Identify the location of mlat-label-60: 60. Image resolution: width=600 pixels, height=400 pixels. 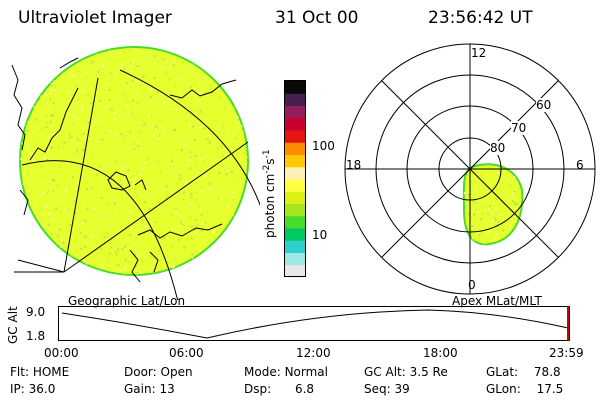
(544, 105).